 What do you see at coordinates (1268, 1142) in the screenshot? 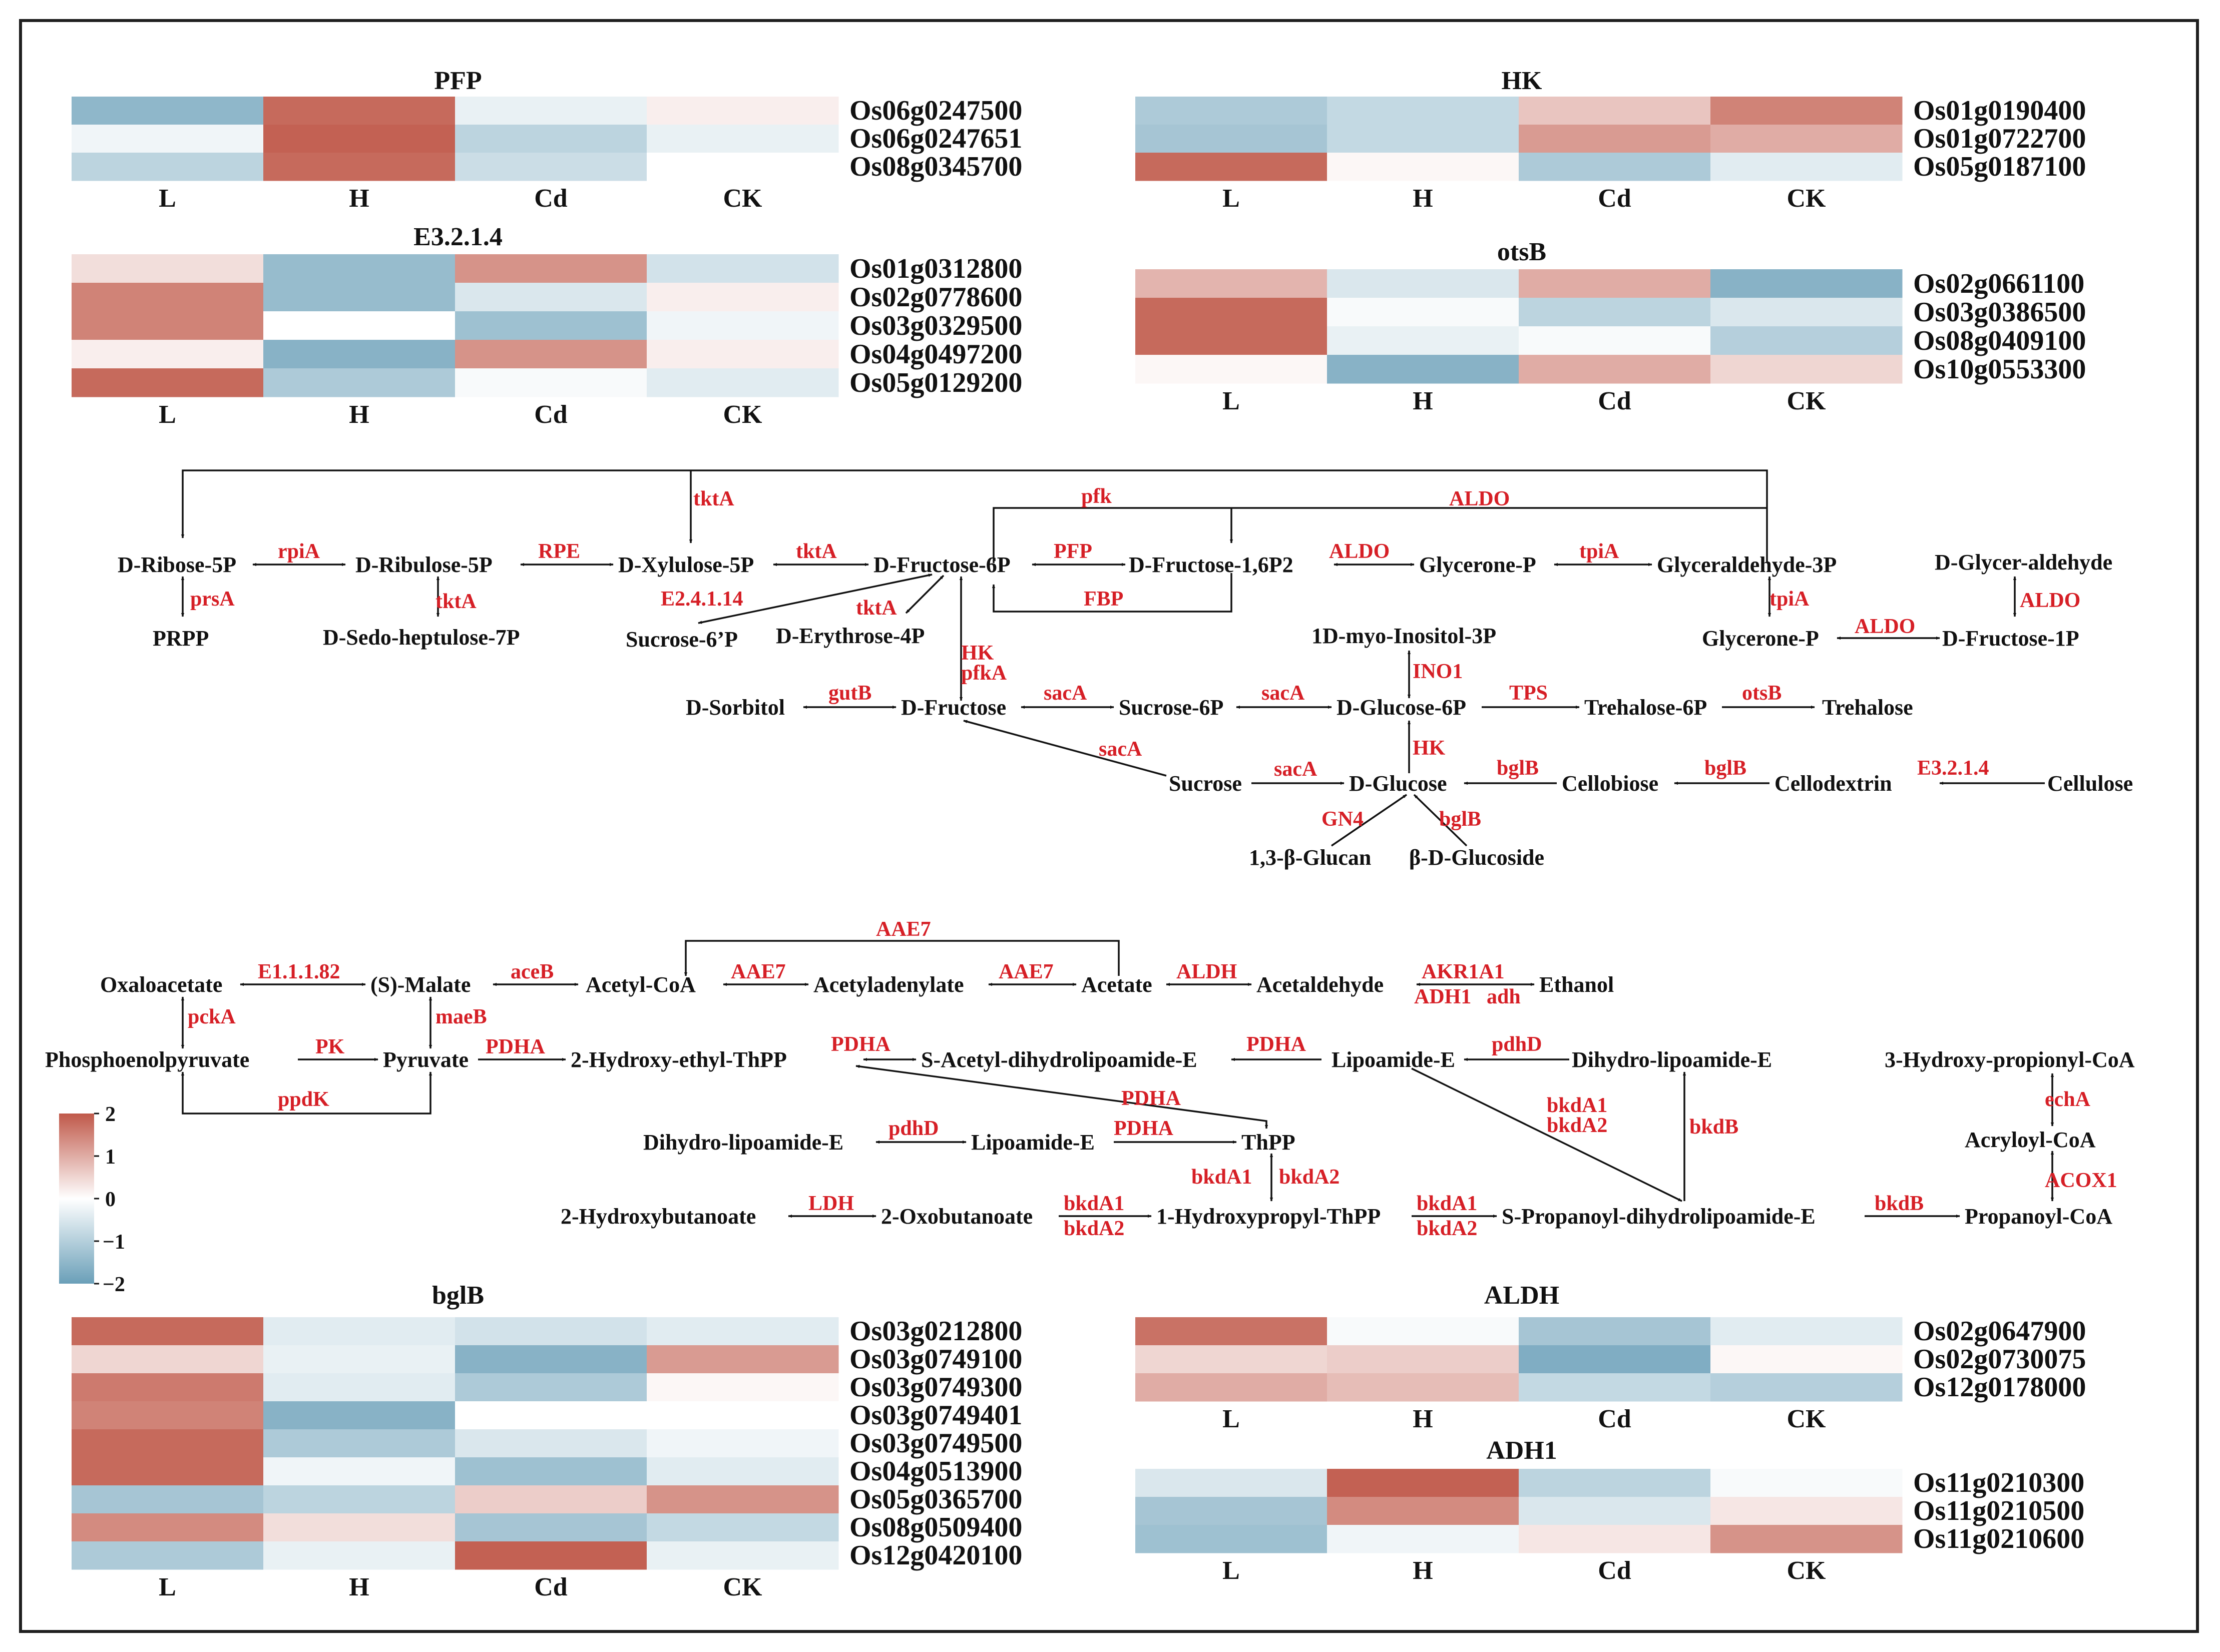
I see `node-thpp: ThPP` at bounding box center [1268, 1142].